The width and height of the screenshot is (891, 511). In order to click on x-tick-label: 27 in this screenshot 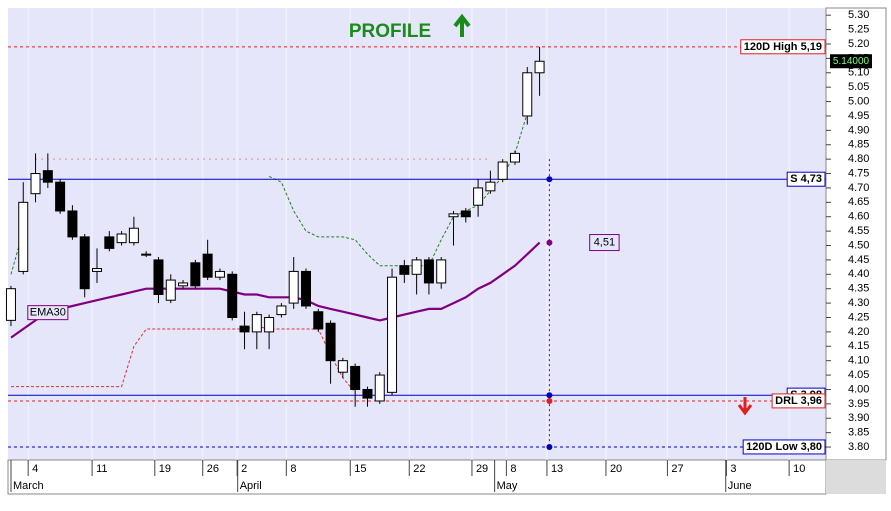, I will do `click(677, 469)`.